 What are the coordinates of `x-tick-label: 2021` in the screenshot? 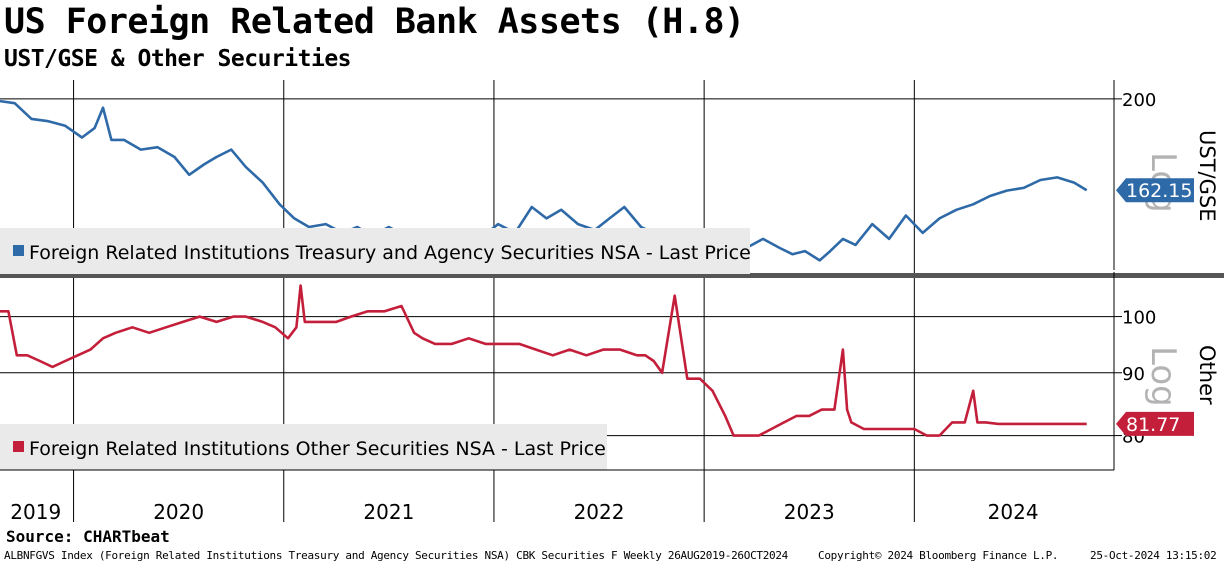 It's located at (388, 512).